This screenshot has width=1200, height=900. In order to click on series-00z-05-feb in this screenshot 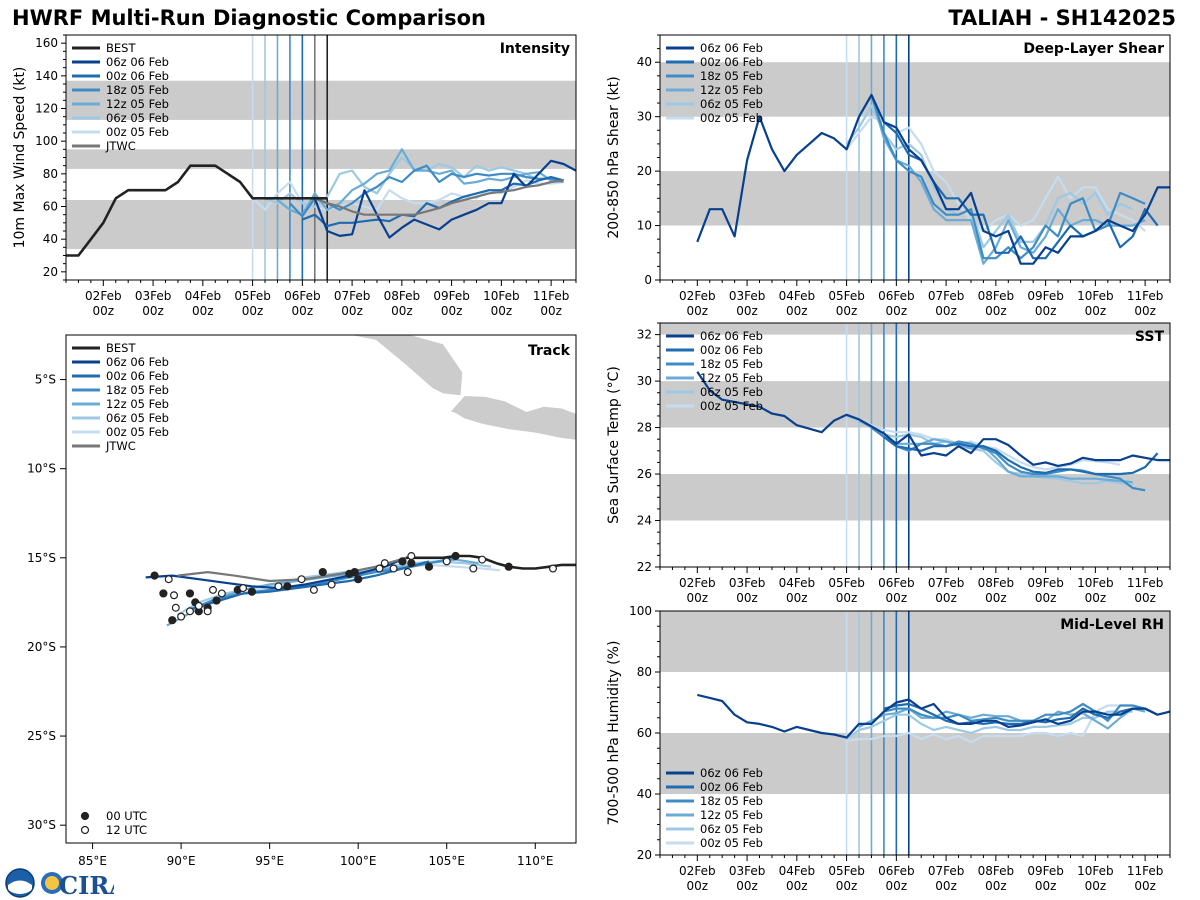, I will do `click(989, 724)`.